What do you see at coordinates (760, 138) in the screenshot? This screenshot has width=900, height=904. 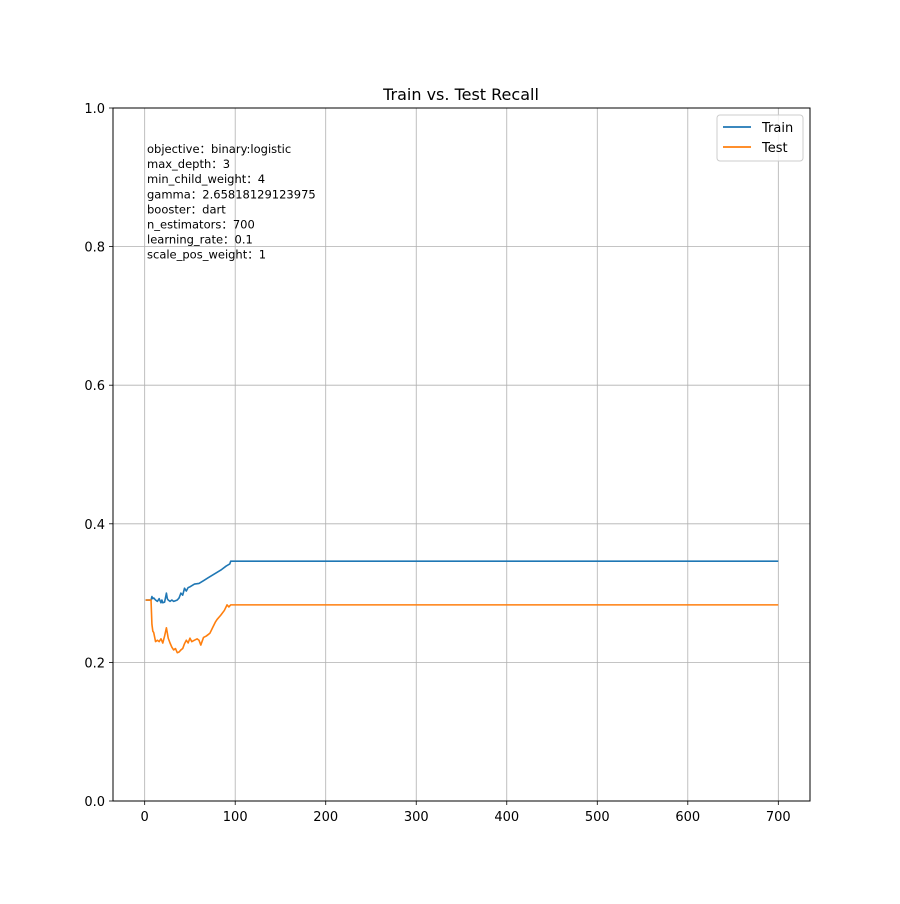 I see `legend: Train Test` at bounding box center [760, 138].